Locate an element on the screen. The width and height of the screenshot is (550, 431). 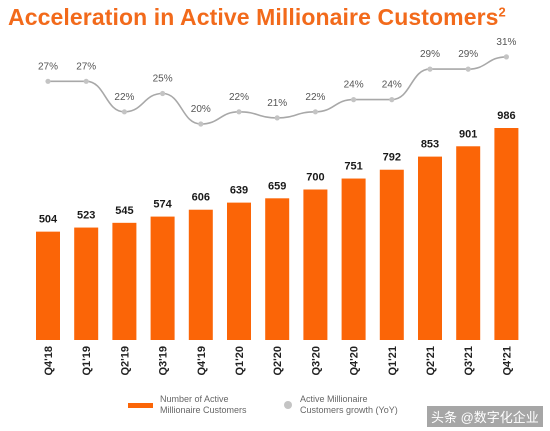
growth-line is located at coordinates (277, 90).